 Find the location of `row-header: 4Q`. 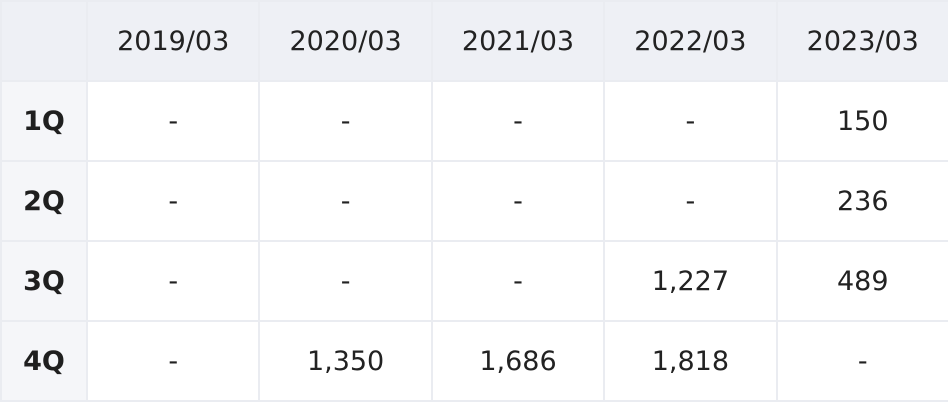

row-header: 4Q is located at coordinates (44, 361).